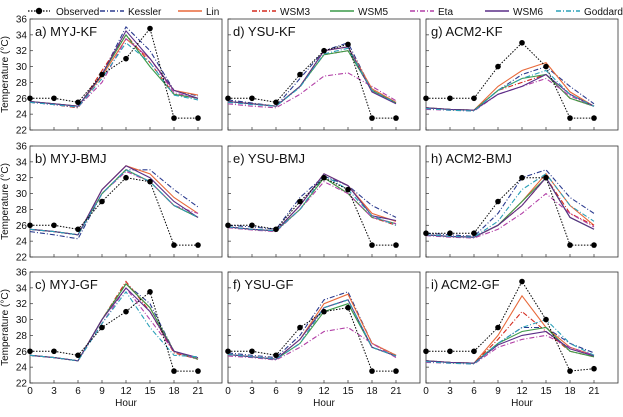 The width and height of the screenshot is (623, 417). What do you see at coordinates (295, 12) in the screenshot?
I see `legend-label-wsm3: WSM3` at bounding box center [295, 12].